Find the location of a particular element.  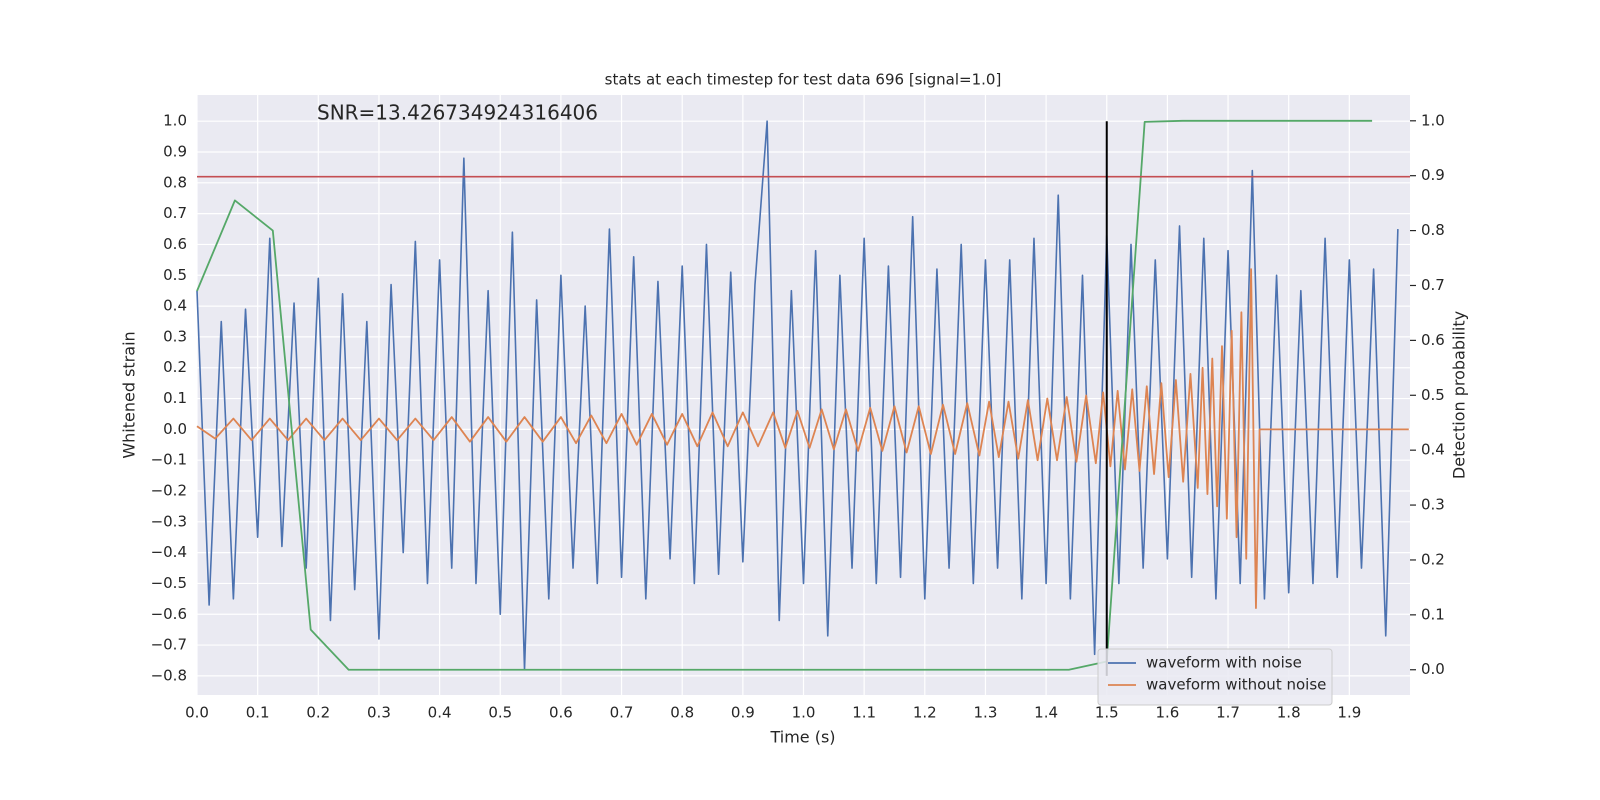

y-tick-label: 0.7 is located at coordinates (175, 213).